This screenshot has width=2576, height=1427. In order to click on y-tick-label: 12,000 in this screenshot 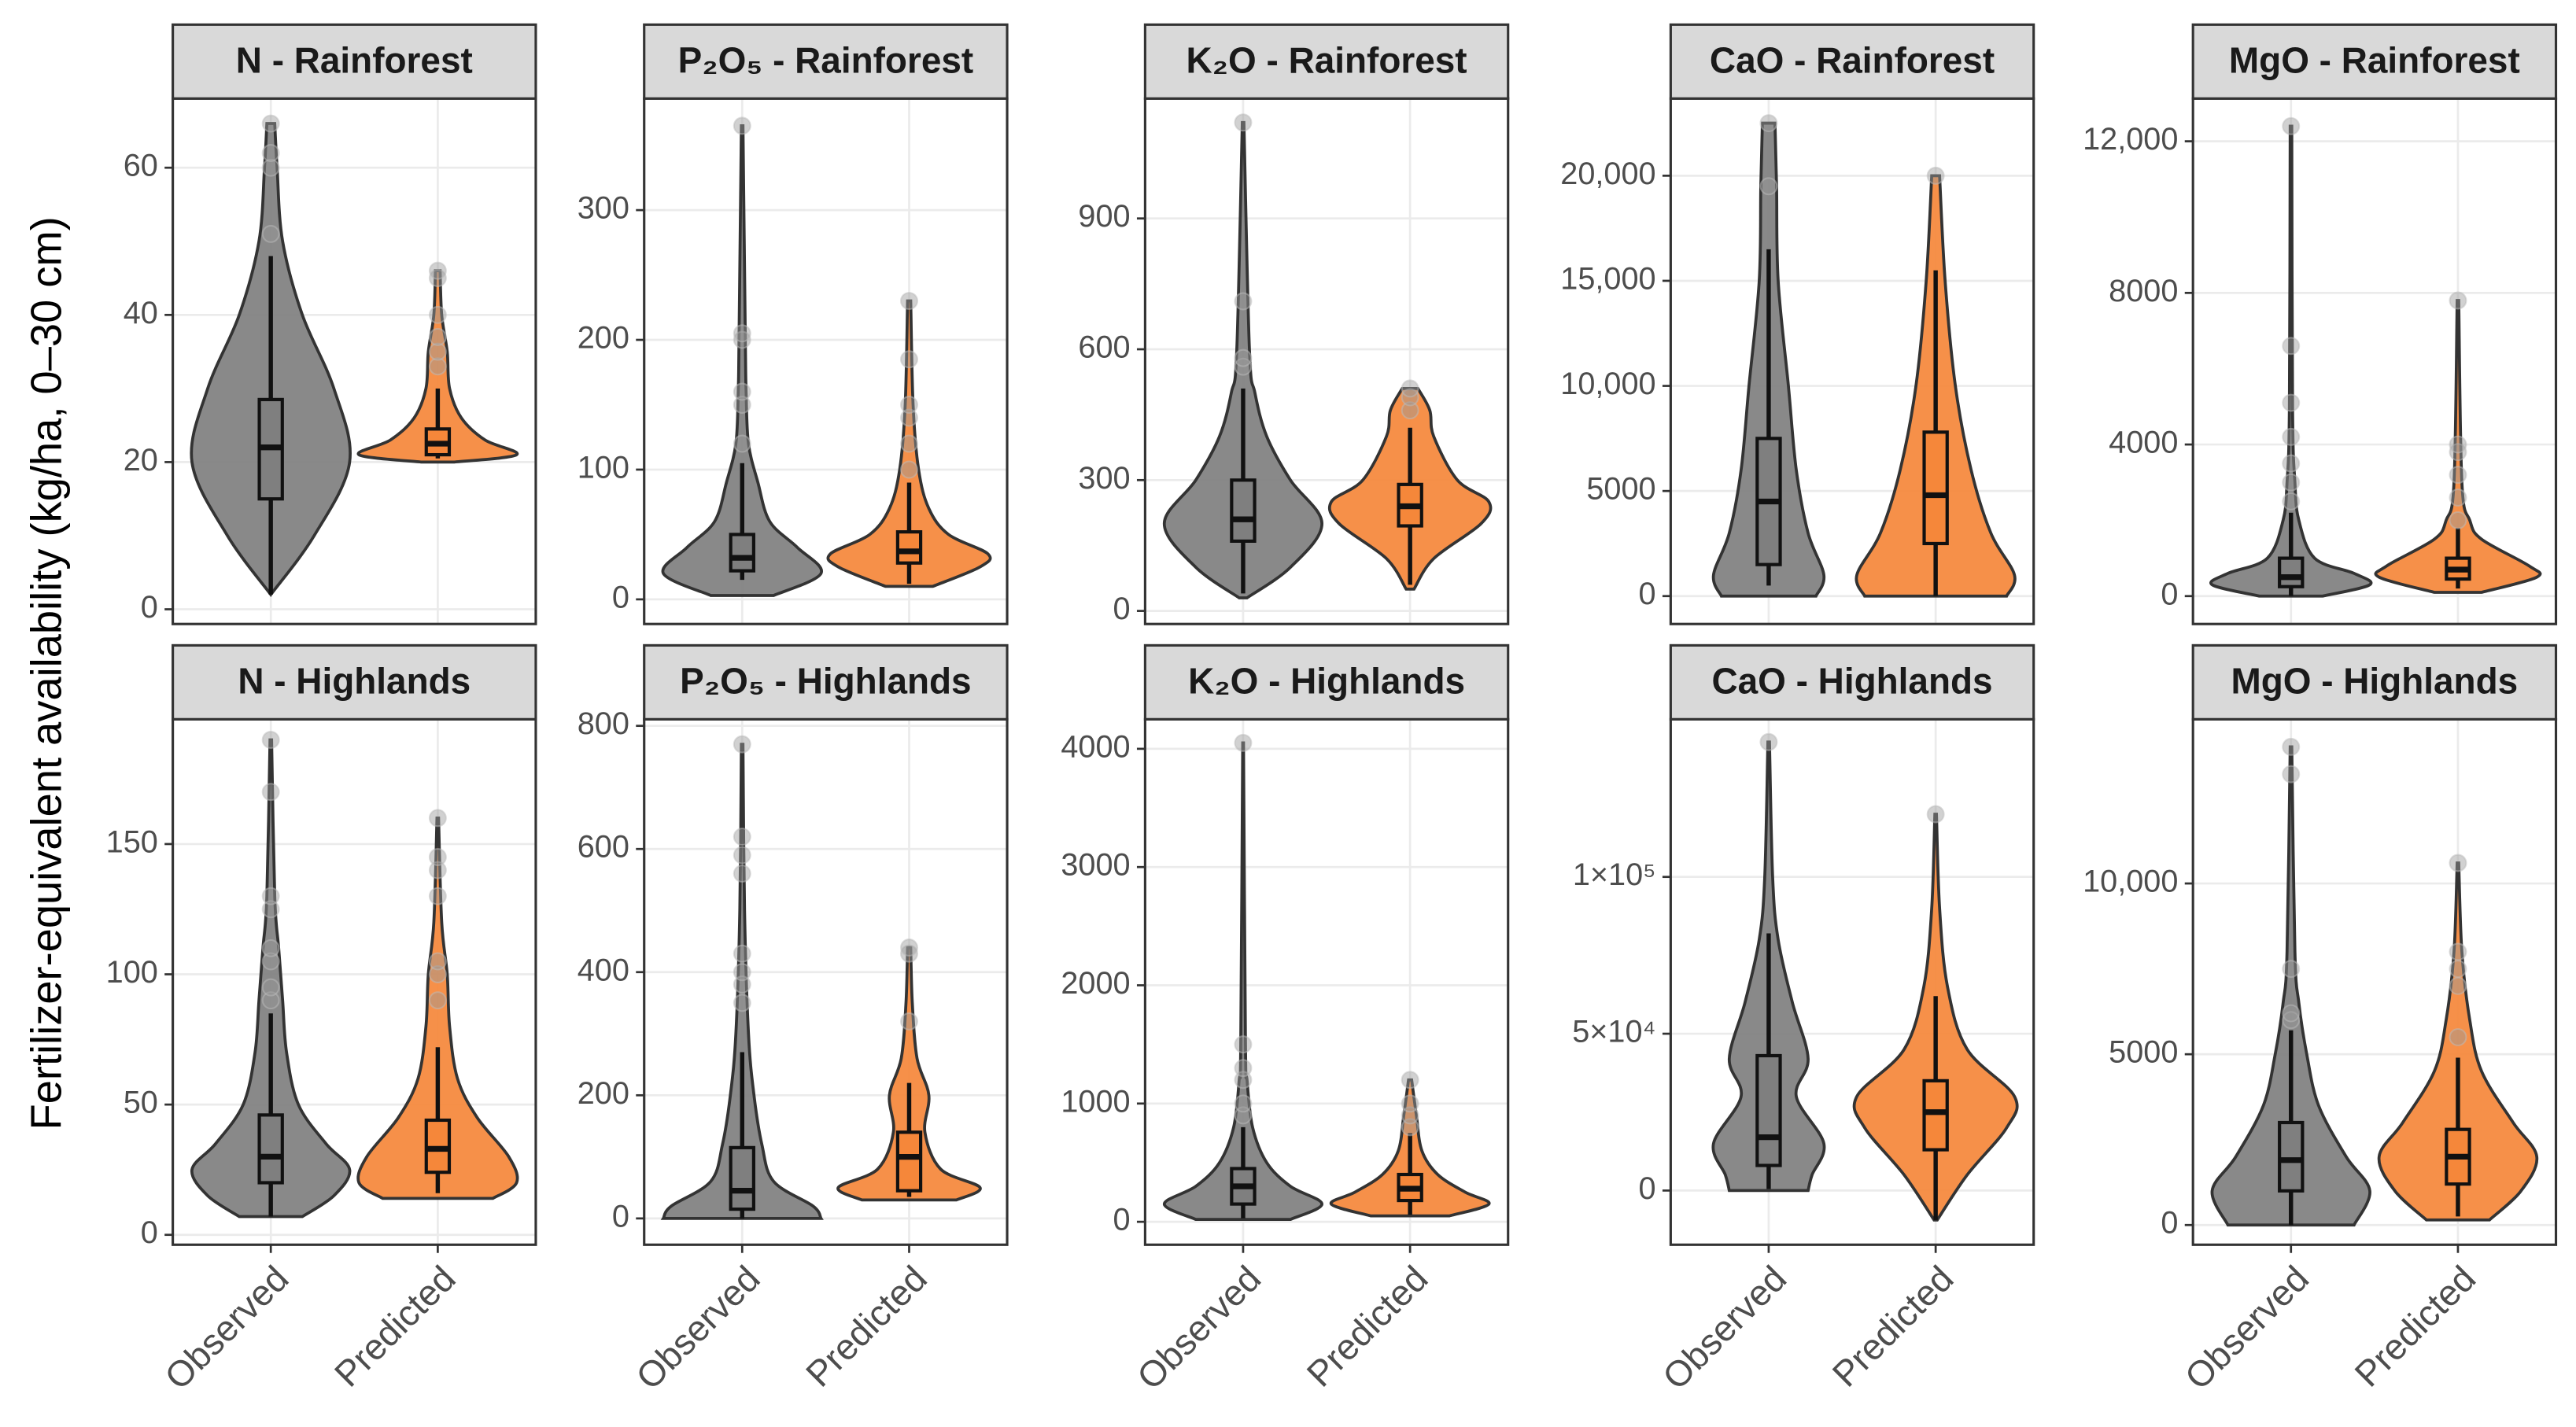, I will do `click(2130, 139)`.